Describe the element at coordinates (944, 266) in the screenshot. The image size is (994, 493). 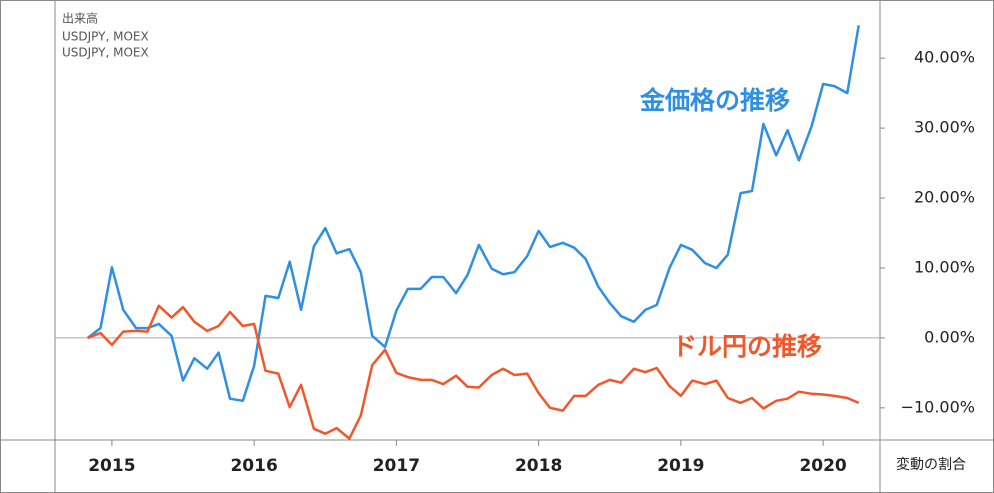
I see `y-tick-label: 10.00%` at that location.